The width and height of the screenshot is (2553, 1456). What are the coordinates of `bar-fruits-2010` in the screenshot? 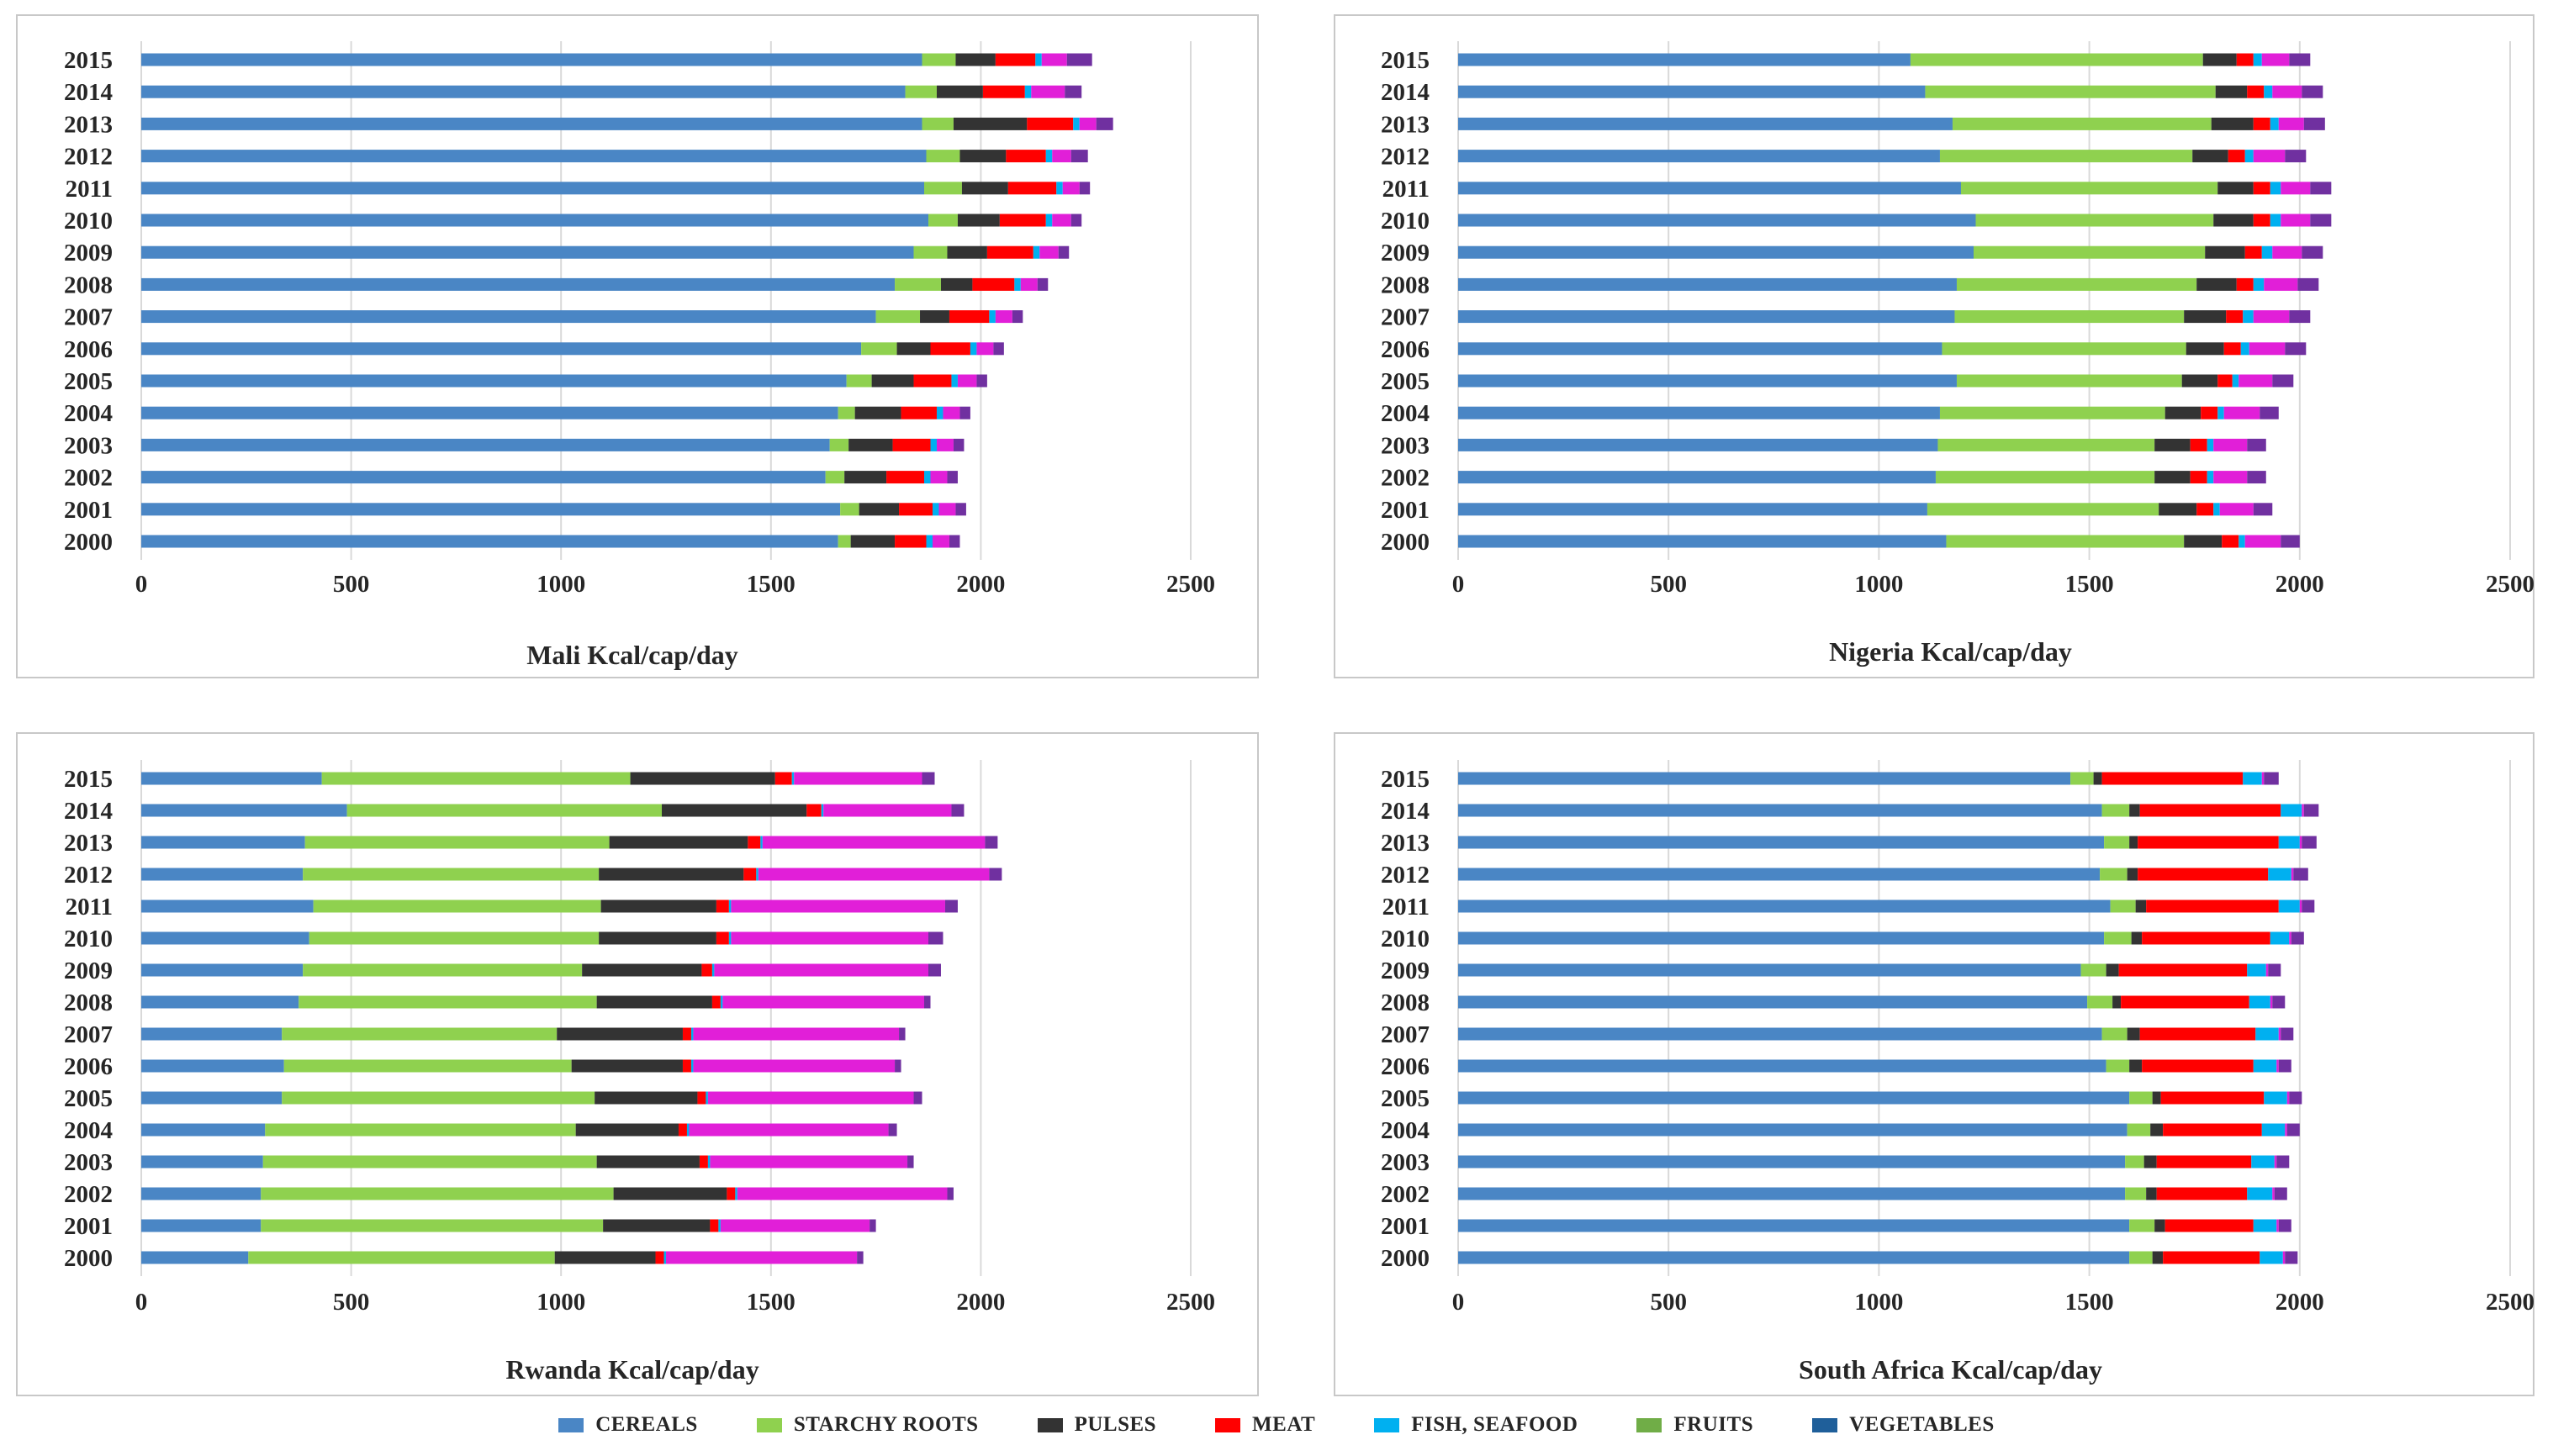 It's located at (2296, 220).